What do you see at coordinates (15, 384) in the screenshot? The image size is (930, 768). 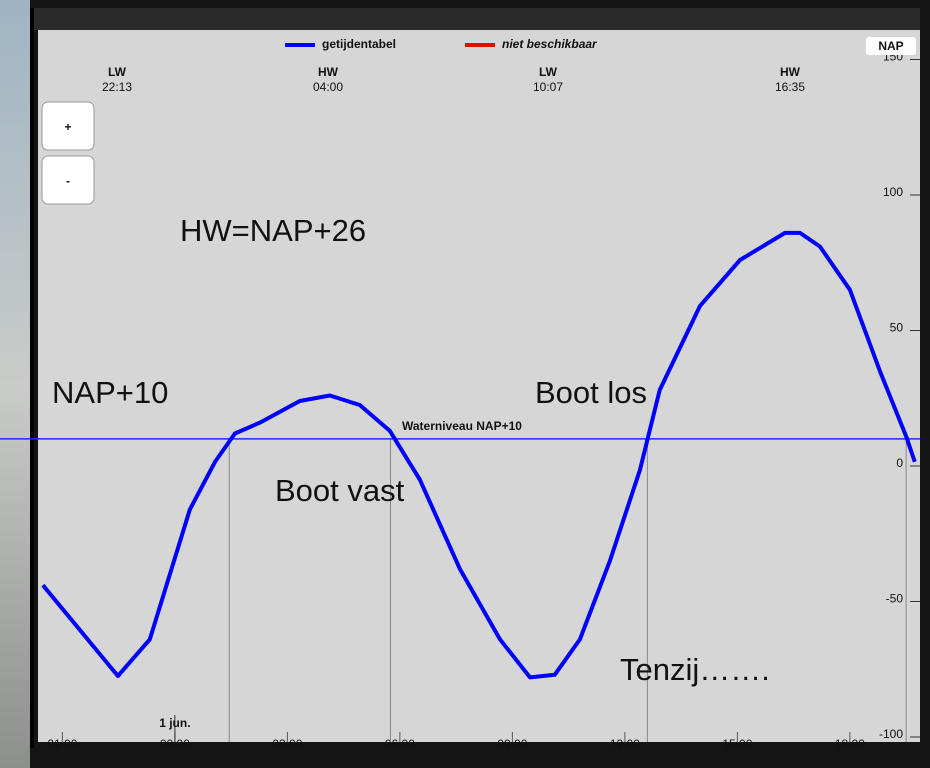 I see `photo-strip` at bounding box center [15, 384].